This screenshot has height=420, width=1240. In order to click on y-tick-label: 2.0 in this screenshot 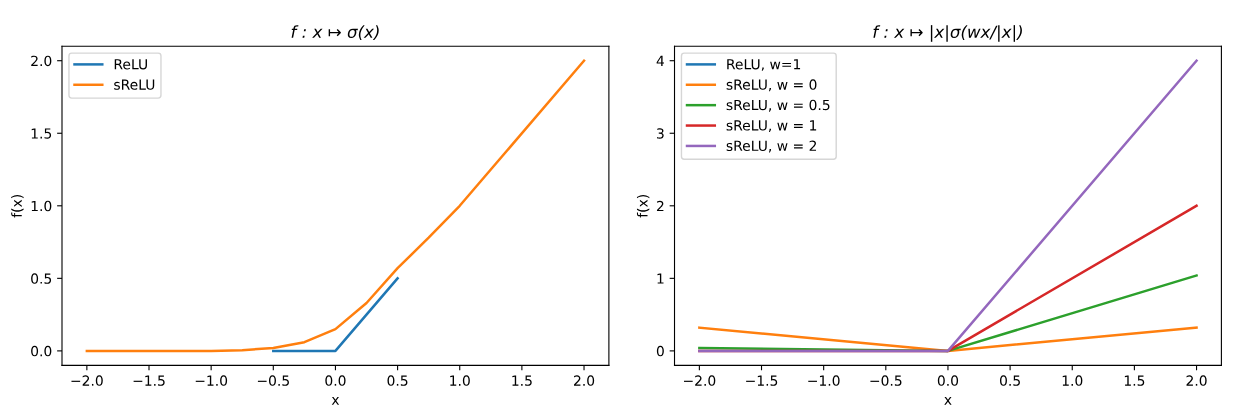, I will do `click(41, 61)`.